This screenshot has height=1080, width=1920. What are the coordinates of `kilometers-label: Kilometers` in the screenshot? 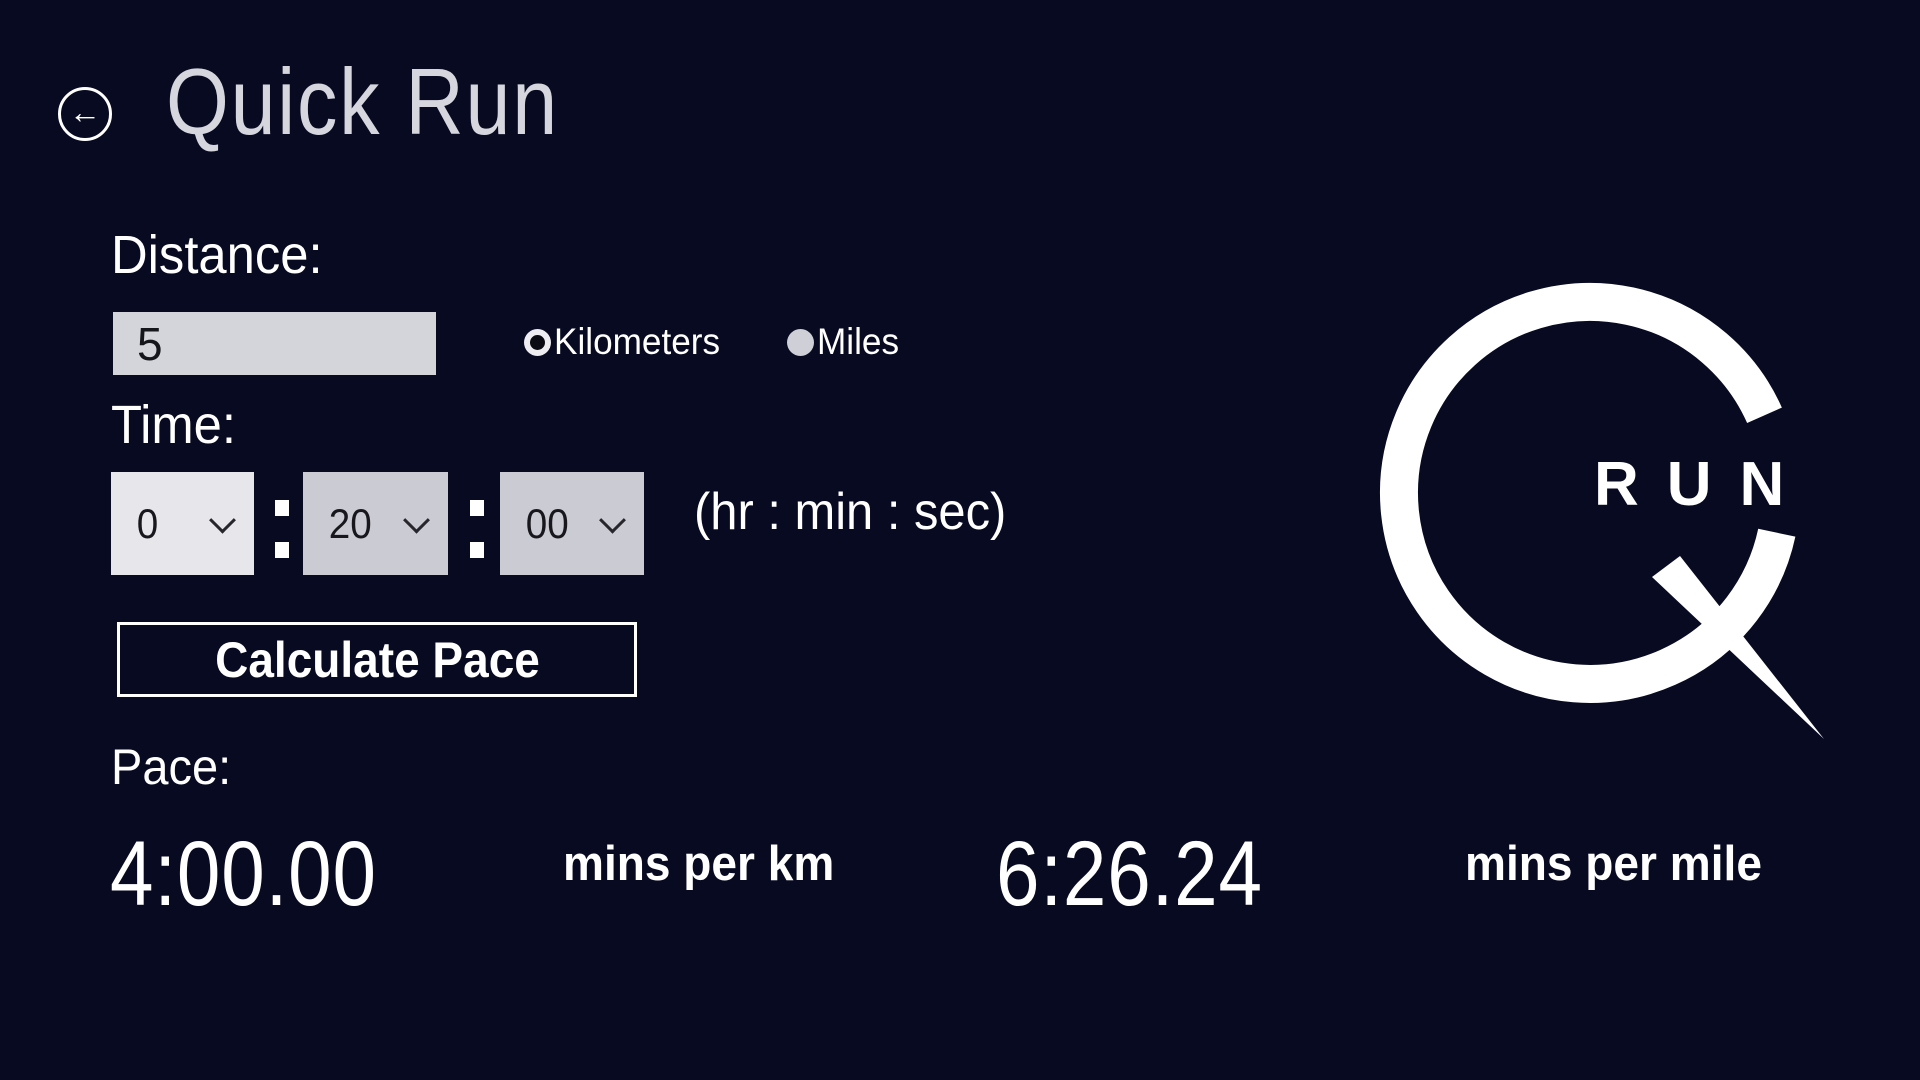 It's located at (637, 341).